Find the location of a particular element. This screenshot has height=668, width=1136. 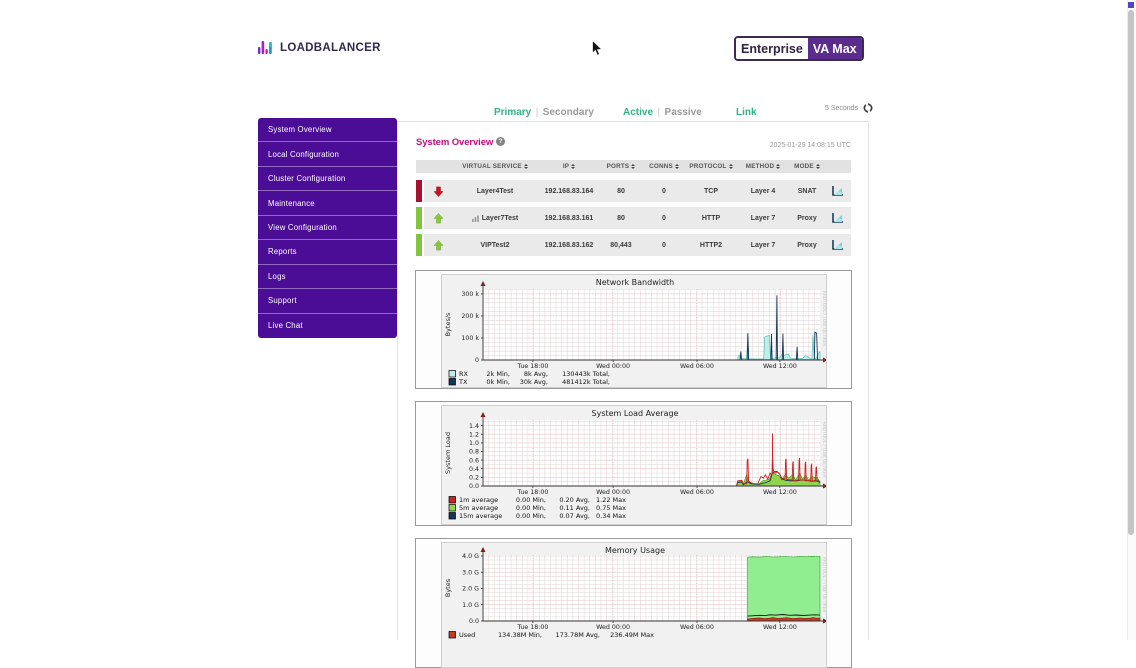

svg-text: 200 k is located at coordinates (470, 316).